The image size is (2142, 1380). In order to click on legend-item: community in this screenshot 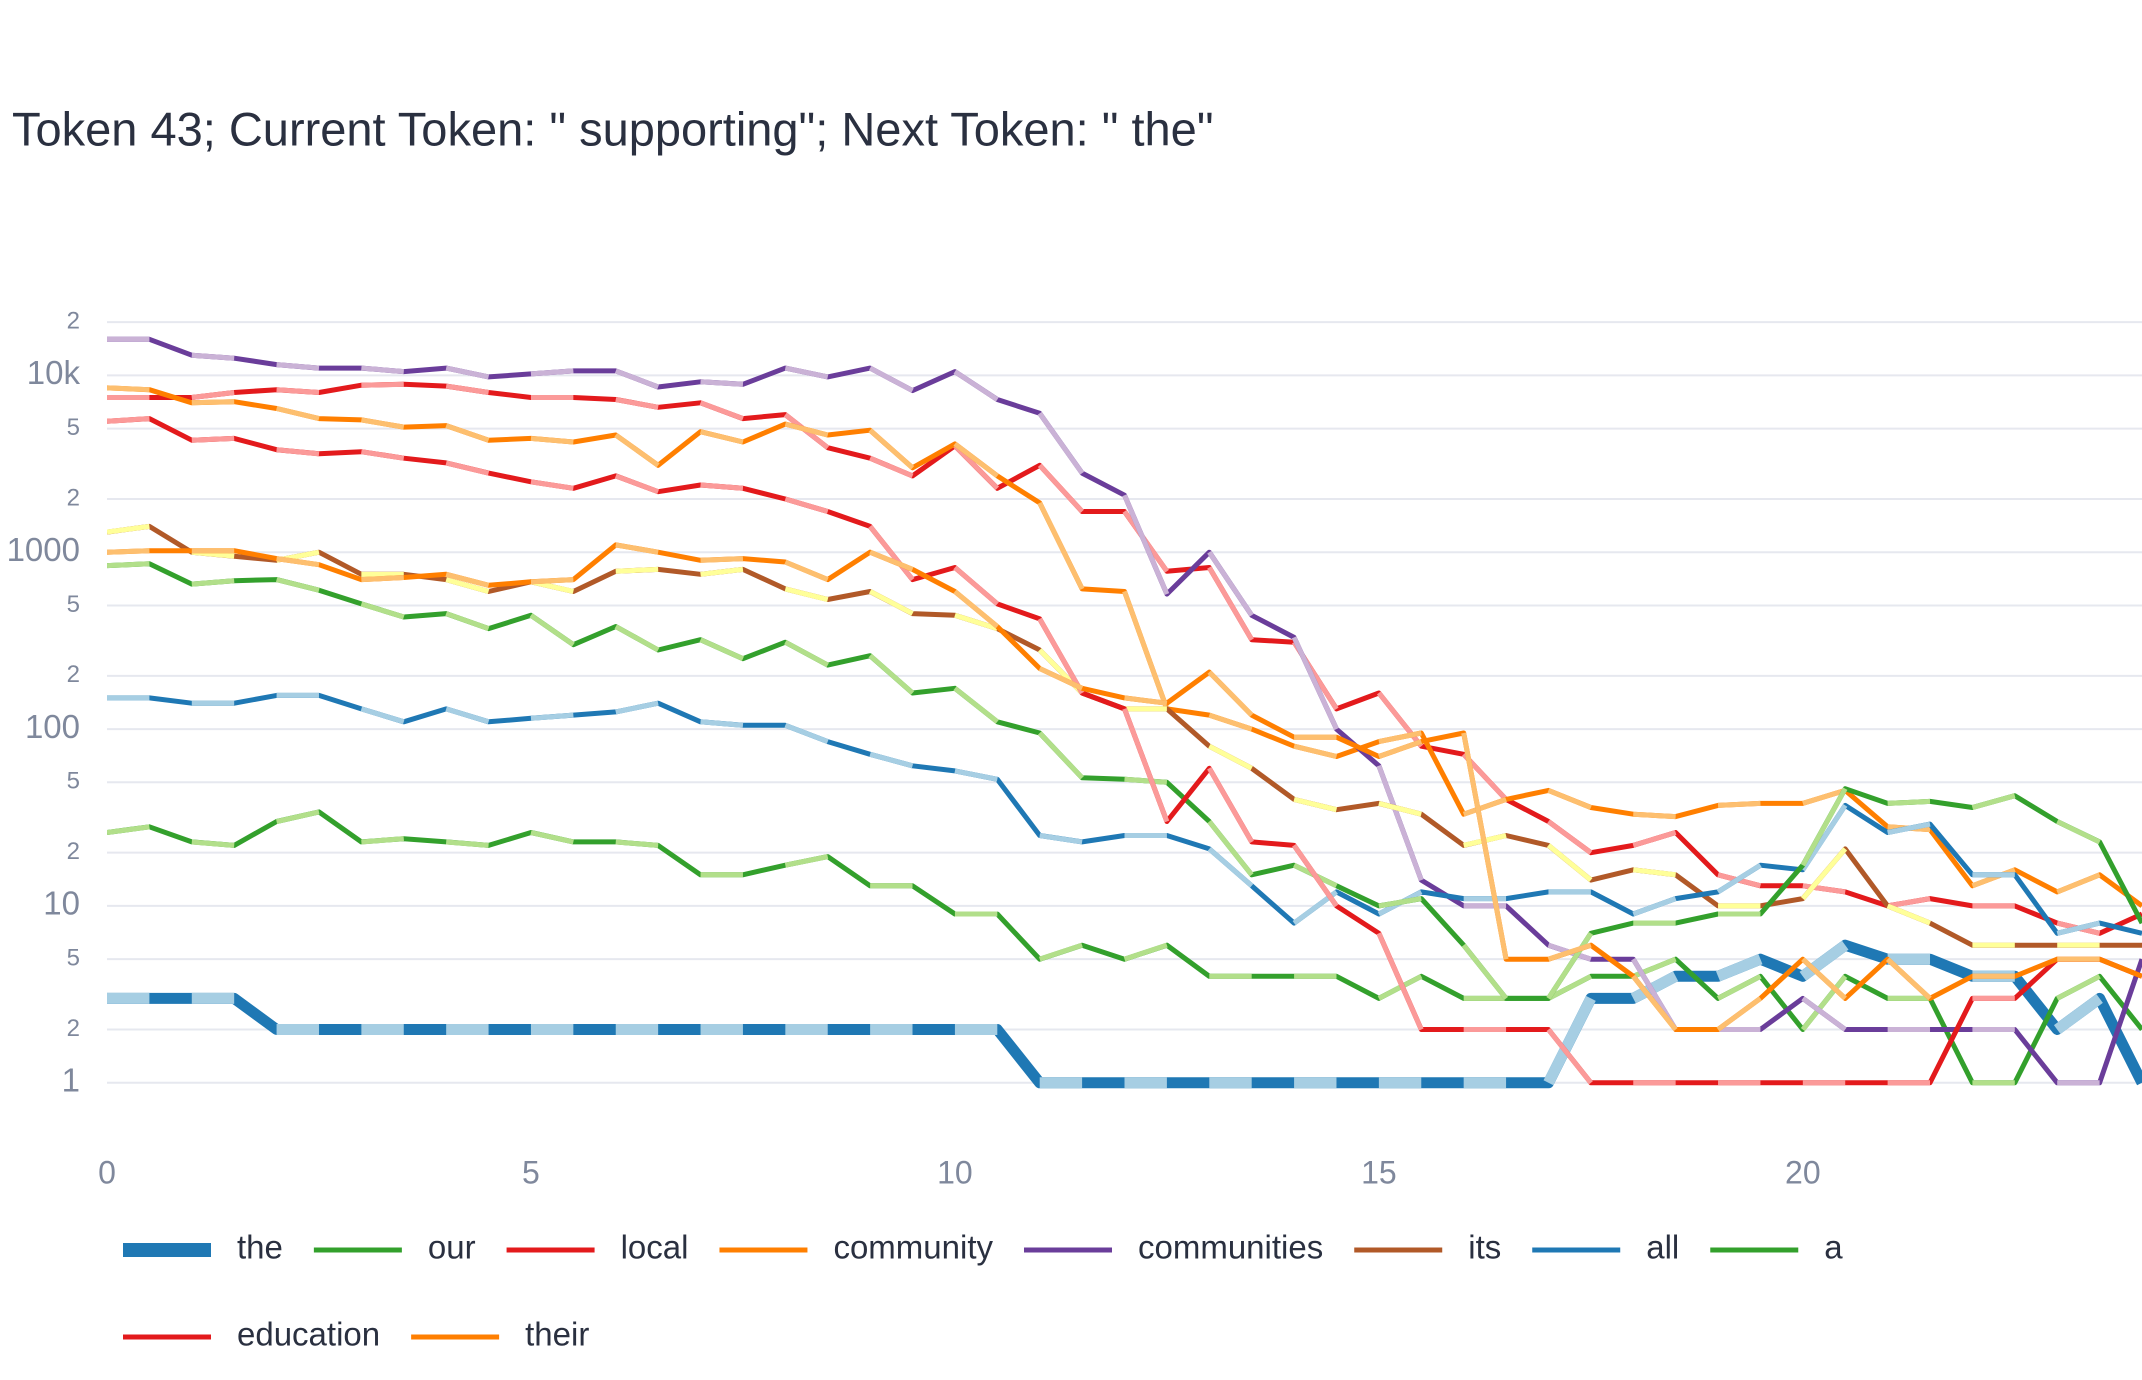, I will do `click(856, 1247)`.